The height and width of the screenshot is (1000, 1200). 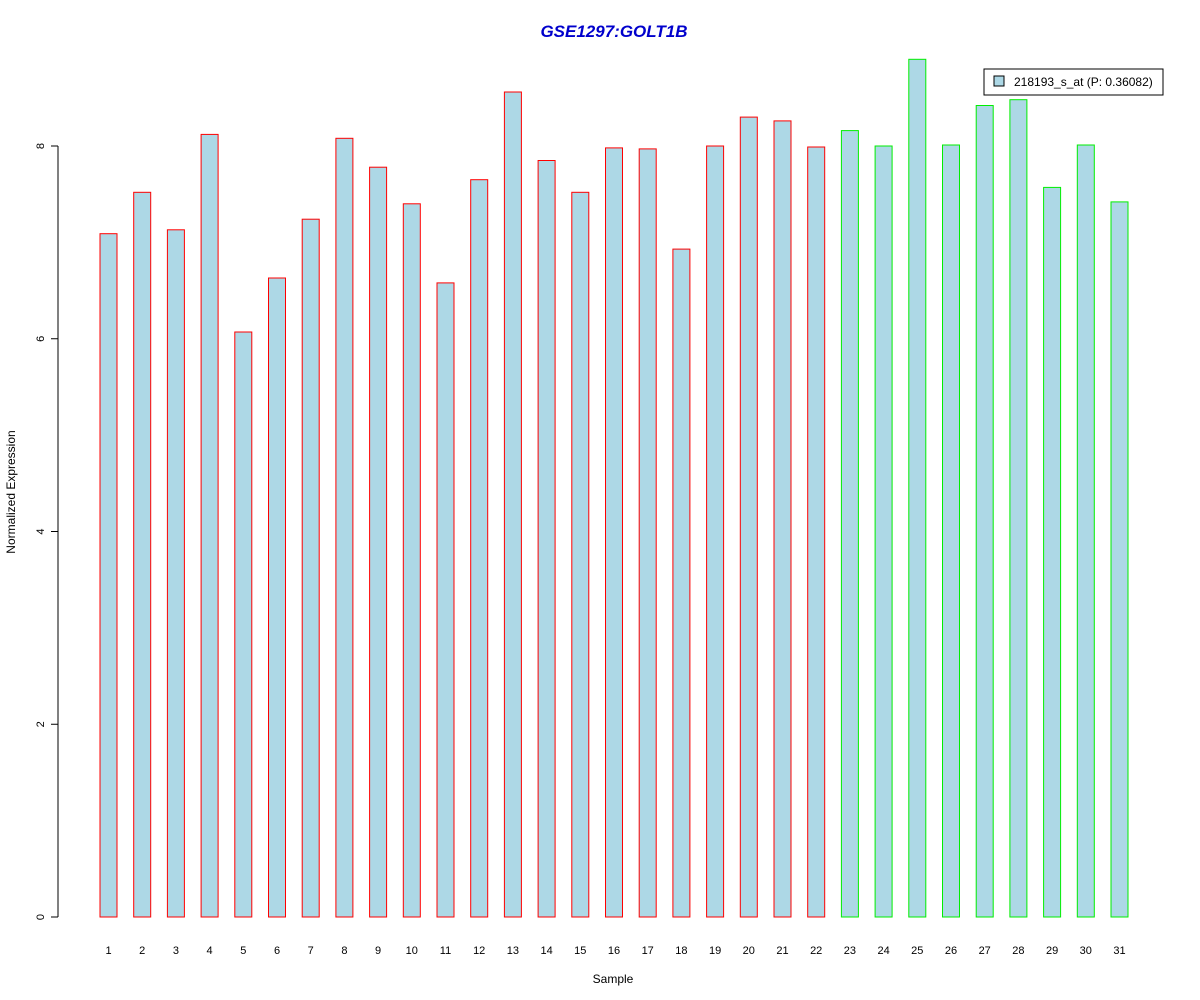 I want to click on x-tick-label: 30, so click(x=1086, y=951).